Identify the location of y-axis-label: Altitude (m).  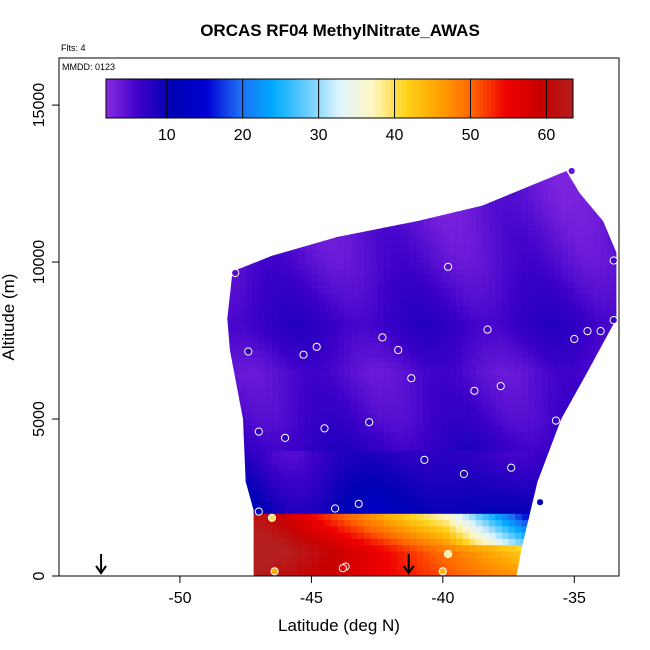
(9, 317).